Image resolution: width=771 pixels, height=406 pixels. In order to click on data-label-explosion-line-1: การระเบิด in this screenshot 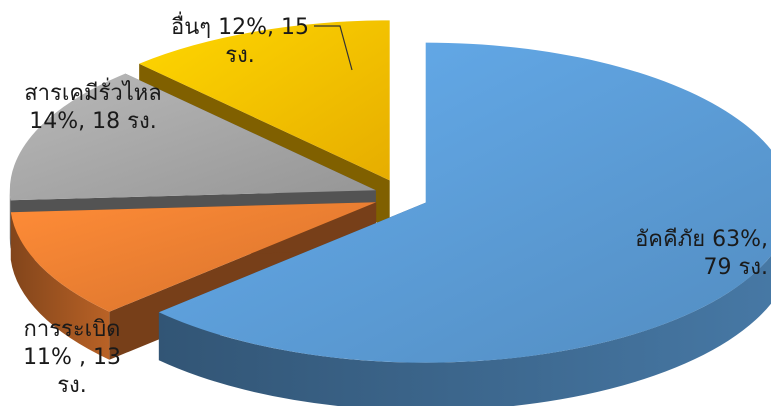, I will do `click(72, 329)`.